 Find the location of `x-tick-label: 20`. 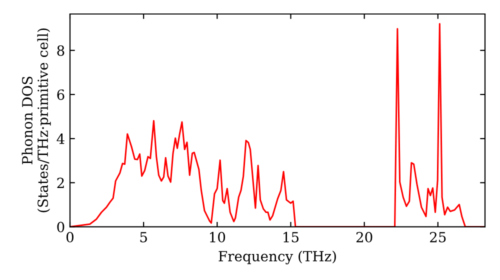

x-tick-label: 20 is located at coordinates (364, 237).